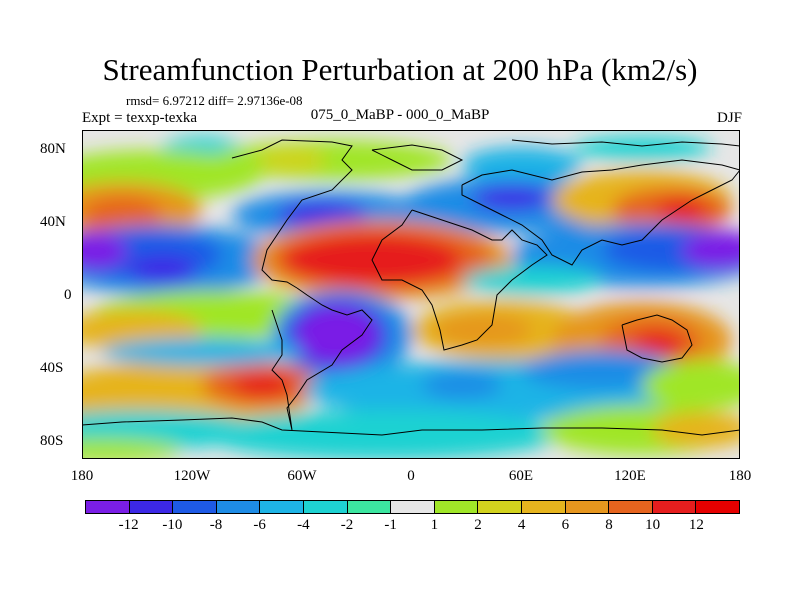 The height and width of the screenshot is (600, 800). What do you see at coordinates (303, 525) in the screenshot?
I see `colorbar-level-label: -4` at bounding box center [303, 525].